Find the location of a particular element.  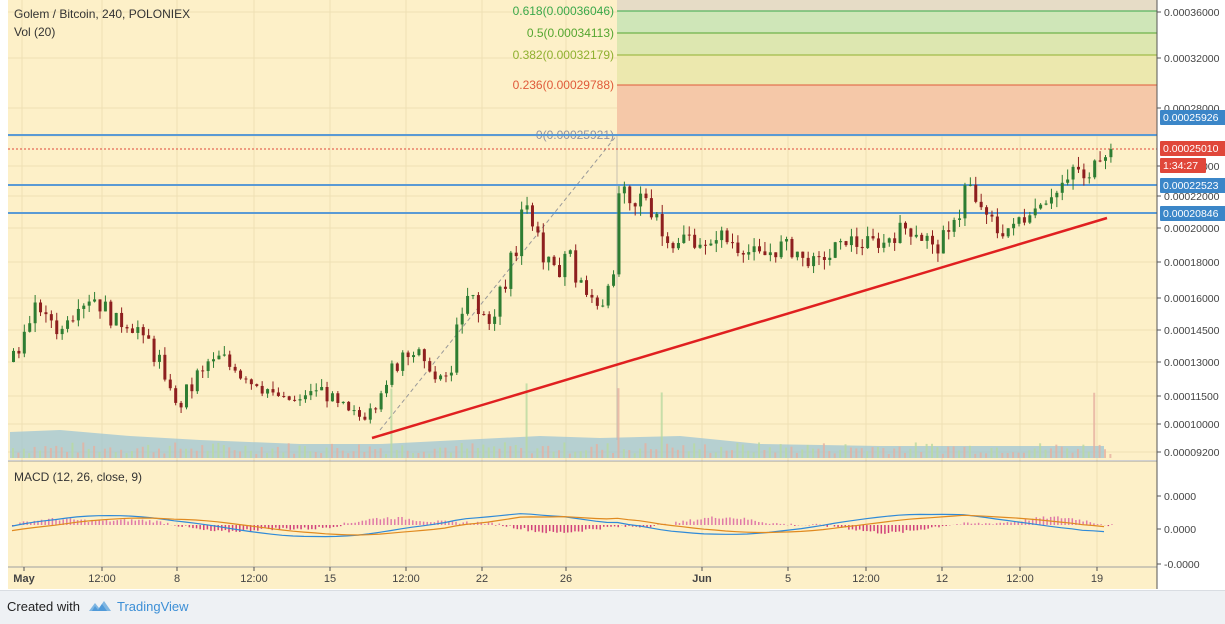

fib-level-label: 0.5(0.00034113) is located at coordinates (570, 33).